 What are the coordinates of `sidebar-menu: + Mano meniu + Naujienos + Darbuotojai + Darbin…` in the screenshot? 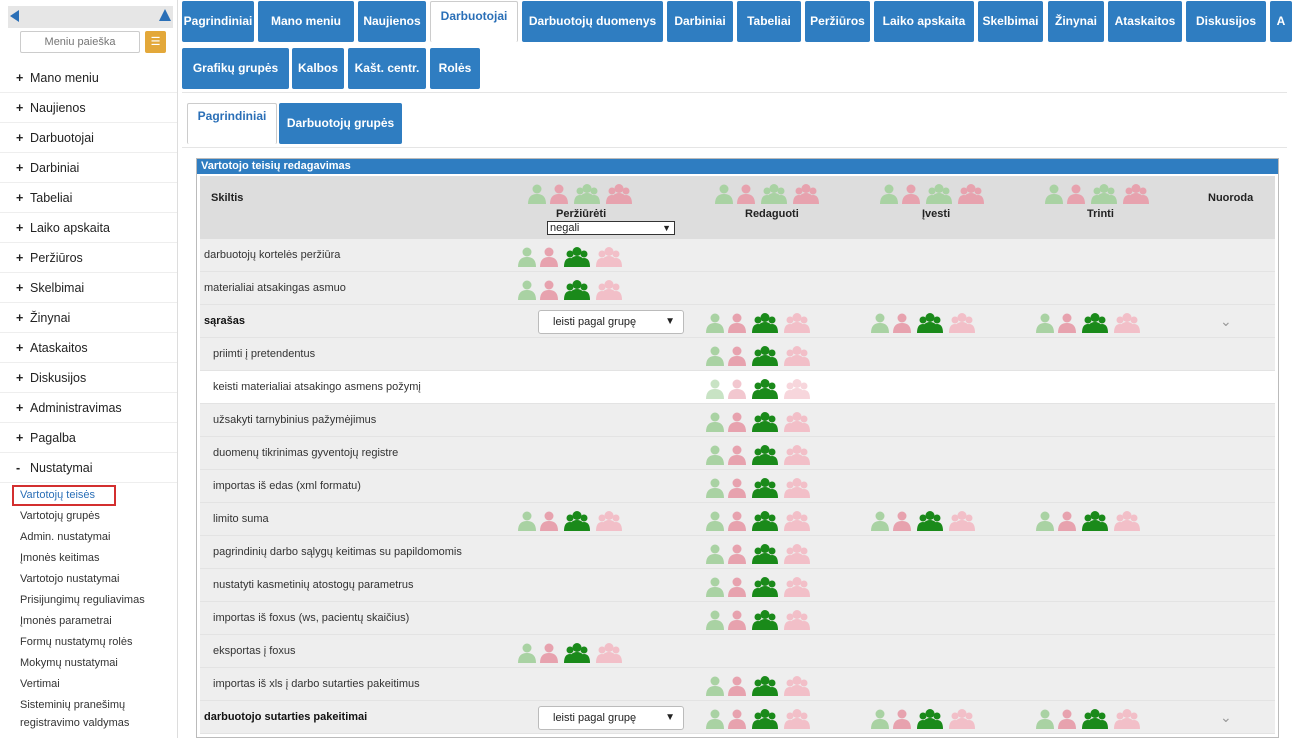 It's located at (88, 398).